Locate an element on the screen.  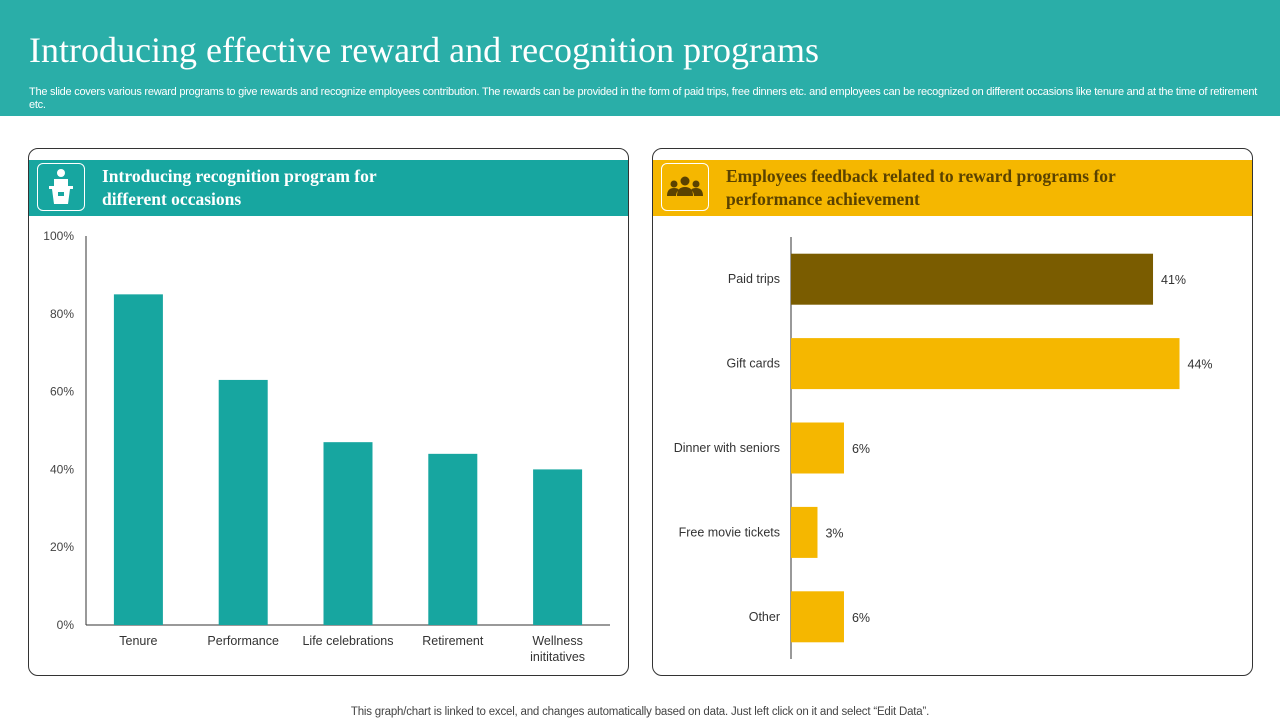
x-tick-label: Wellness is located at coordinates (557, 641).